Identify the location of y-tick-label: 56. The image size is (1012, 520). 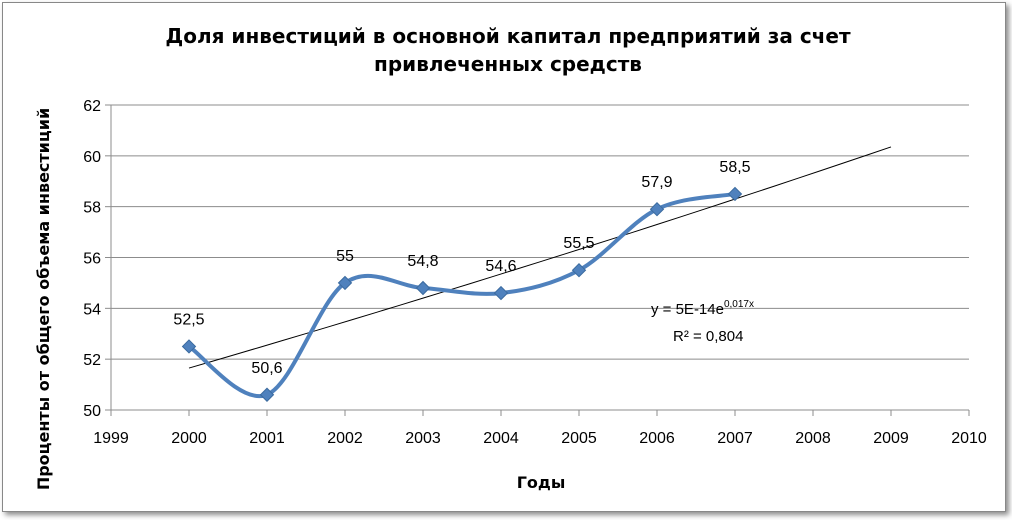
(92, 259).